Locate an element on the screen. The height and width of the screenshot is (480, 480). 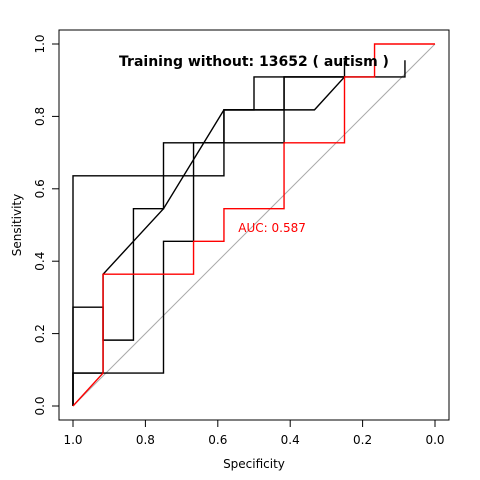
auc-annotation: AUC: 0.587 is located at coordinates (272, 228).